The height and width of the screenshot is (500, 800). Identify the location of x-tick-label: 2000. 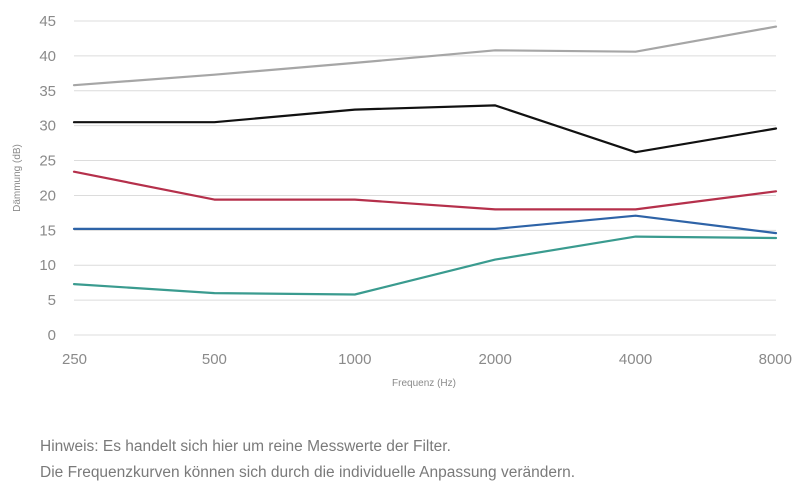
(495, 359).